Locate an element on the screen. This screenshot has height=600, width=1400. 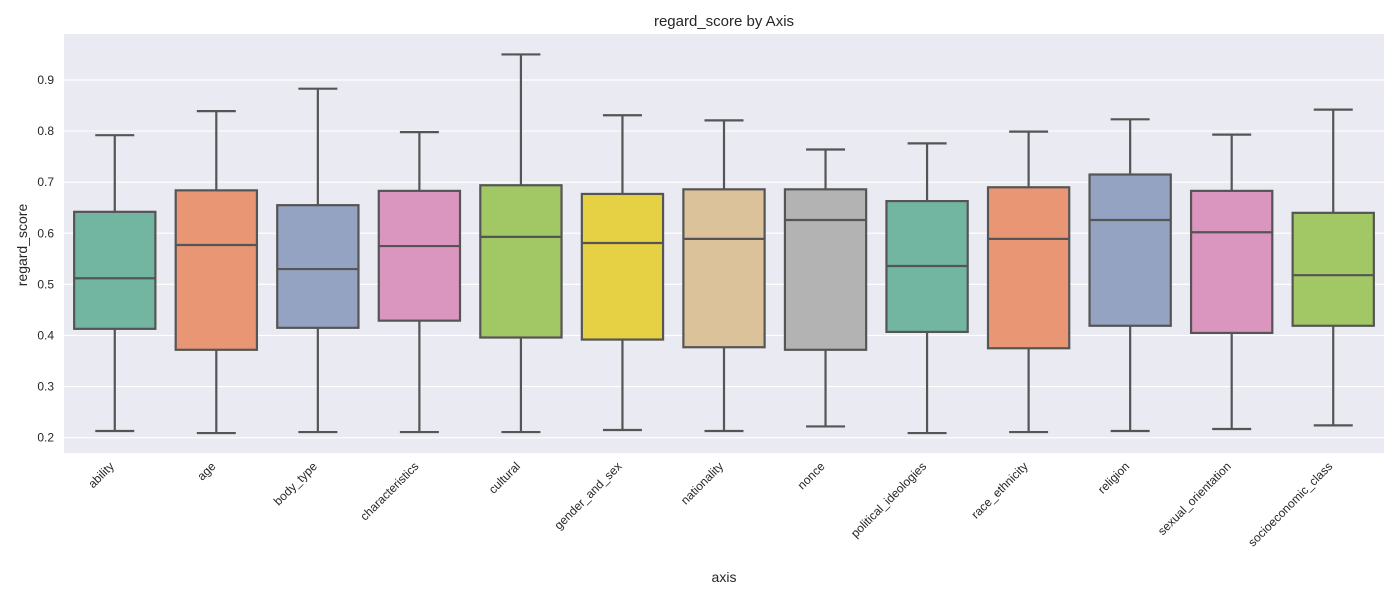
x-tick-label: nationality is located at coordinates (702, 483).